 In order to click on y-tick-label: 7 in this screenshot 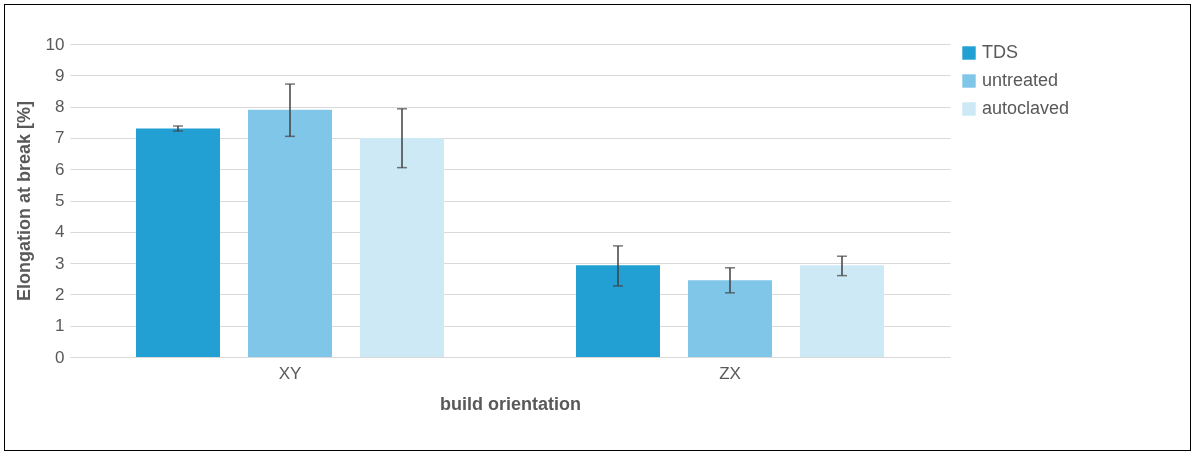, I will do `click(60, 138)`.